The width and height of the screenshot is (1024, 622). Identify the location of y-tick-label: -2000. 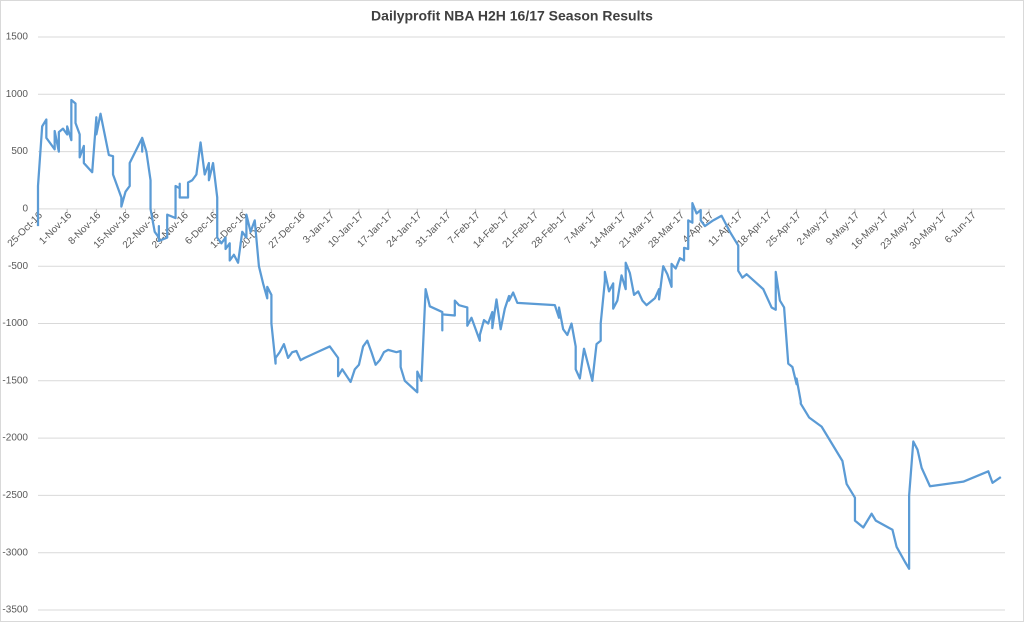
(15, 438).